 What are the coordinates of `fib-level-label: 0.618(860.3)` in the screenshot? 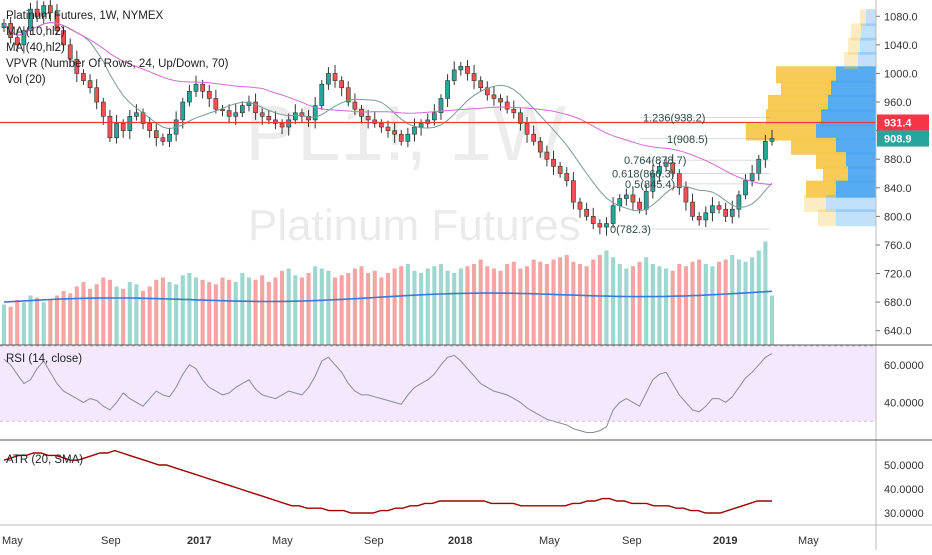 It's located at (643, 174).